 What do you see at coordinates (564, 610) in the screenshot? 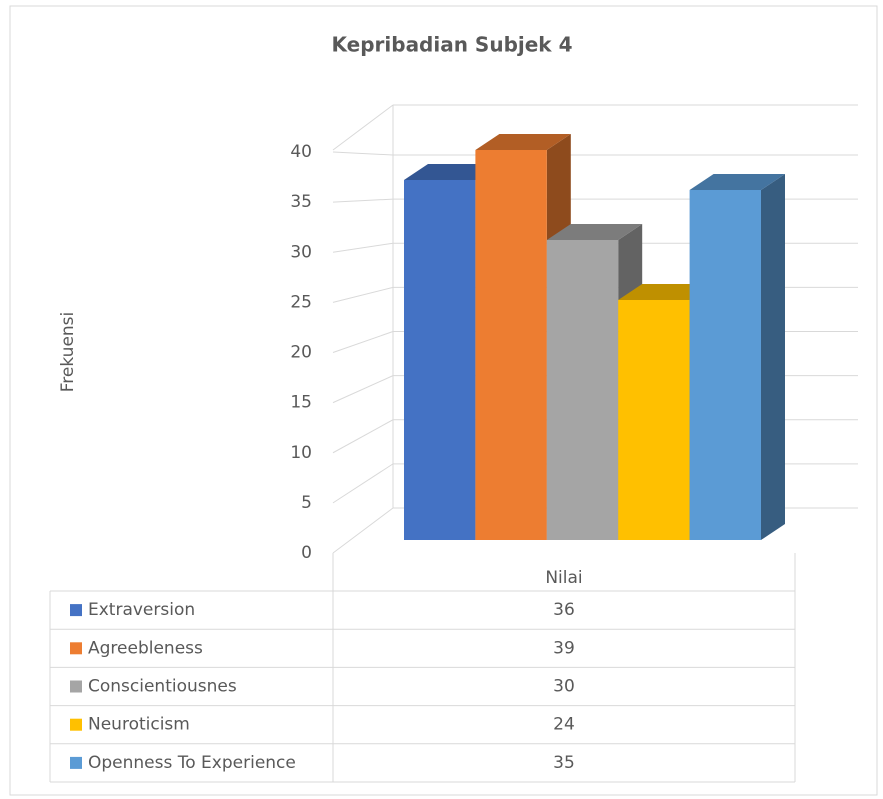
I see `table-value: 36` at bounding box center [564, 610].